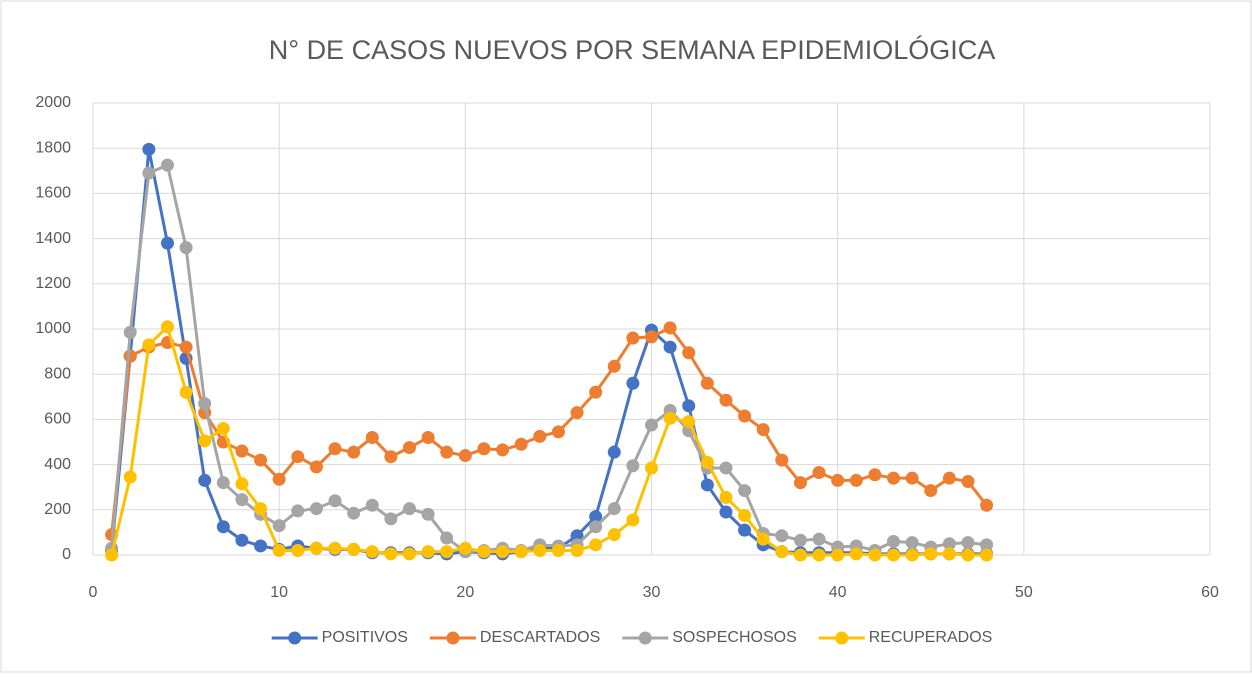 Image resolution: width=1252 pixels, height=678 pixels. What do you see at coordinates (57, 419) in the screenshot?
I see `y-tick-label: 600` at bounding box center [57, 419].